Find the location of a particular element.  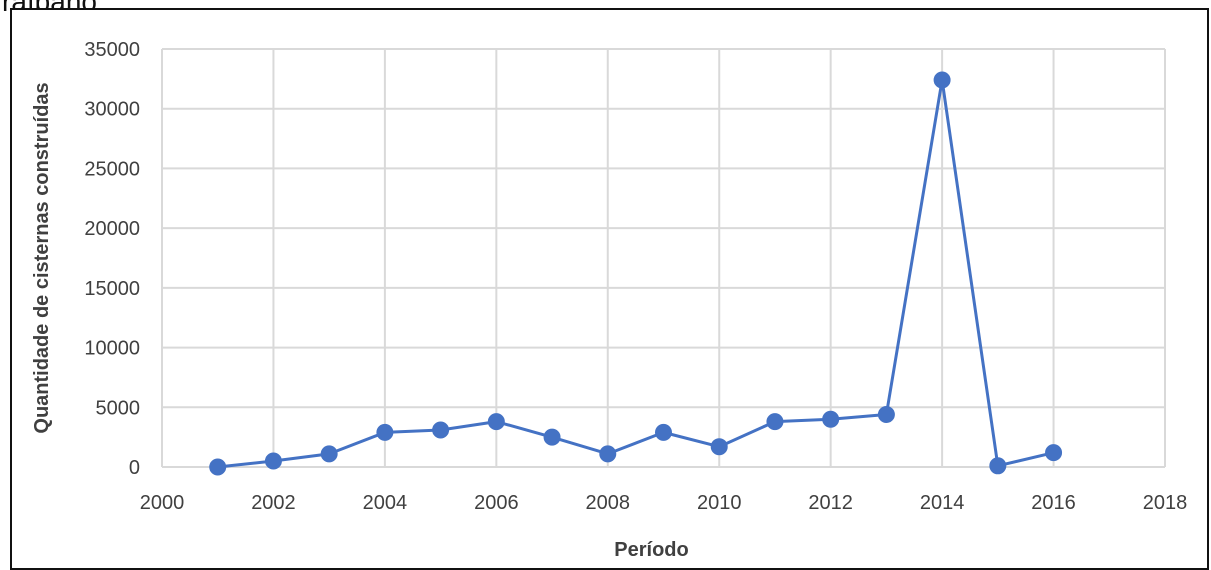

data-point-2014 is located at coordinates (942, 80).